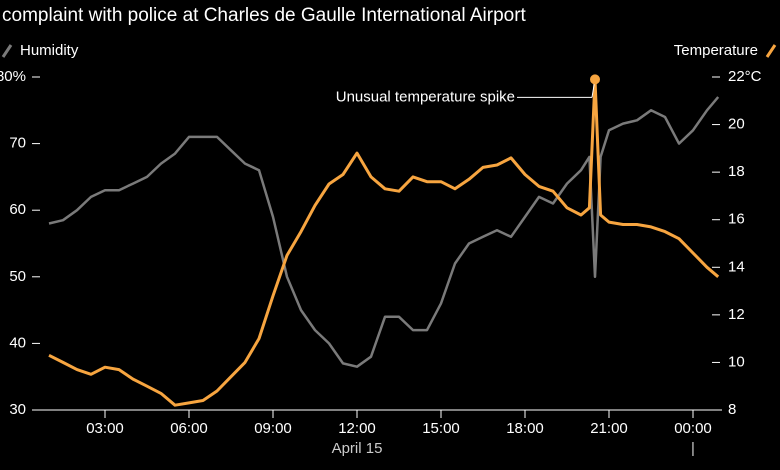 This screenshot has width=780, height=470. I want to click on x-group-label: |, so click(693, 448).